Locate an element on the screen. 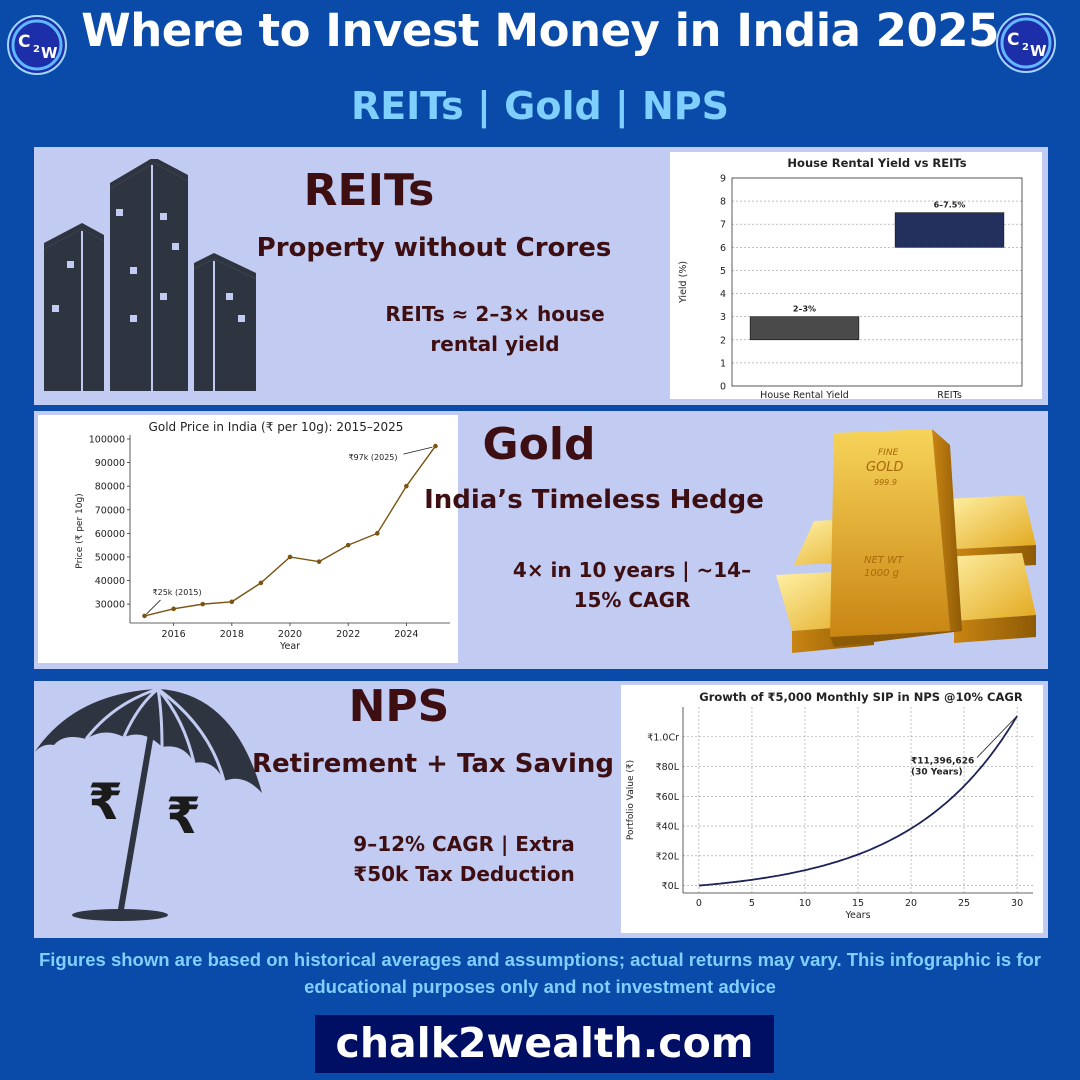 This screenshot has height=1080, width=1080. website-link: chalk2wealth.com is located at coordinates (544, 1044).